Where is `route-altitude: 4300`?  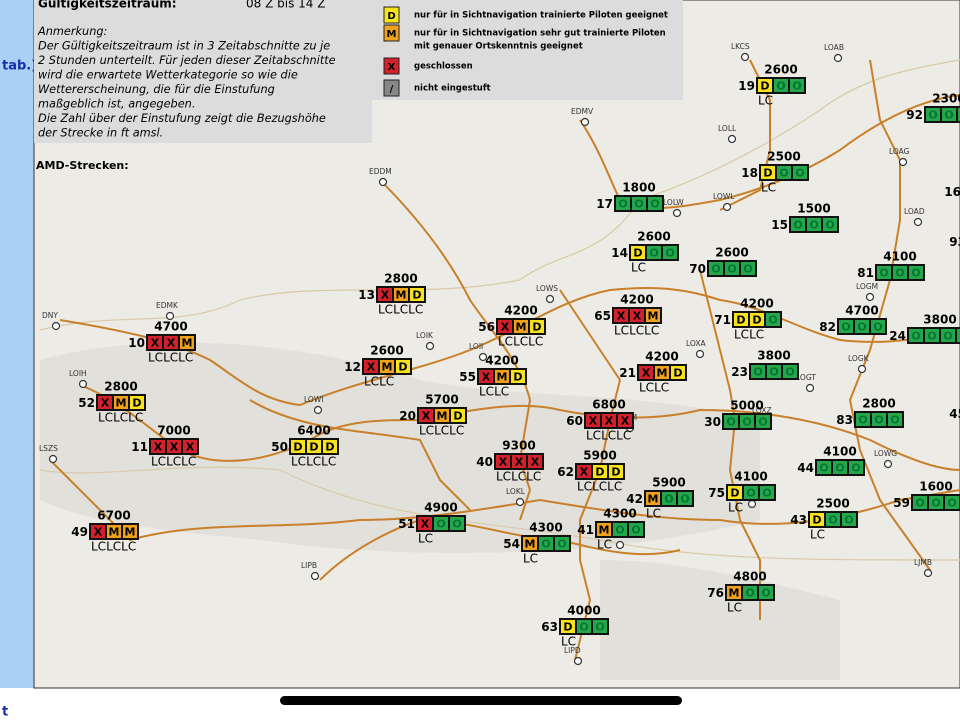
route-altitude: 4300 is located at coordinates (545, 528).